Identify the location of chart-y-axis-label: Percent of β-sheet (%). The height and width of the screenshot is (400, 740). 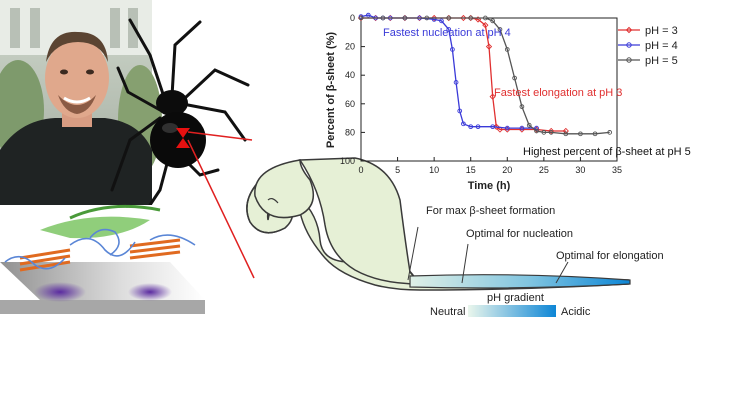
(331, 90).